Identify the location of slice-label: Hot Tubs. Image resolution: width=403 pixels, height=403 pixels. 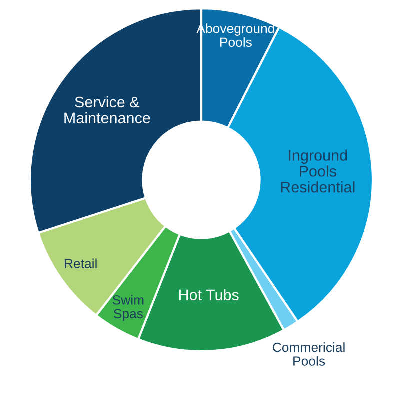
(209, 295).